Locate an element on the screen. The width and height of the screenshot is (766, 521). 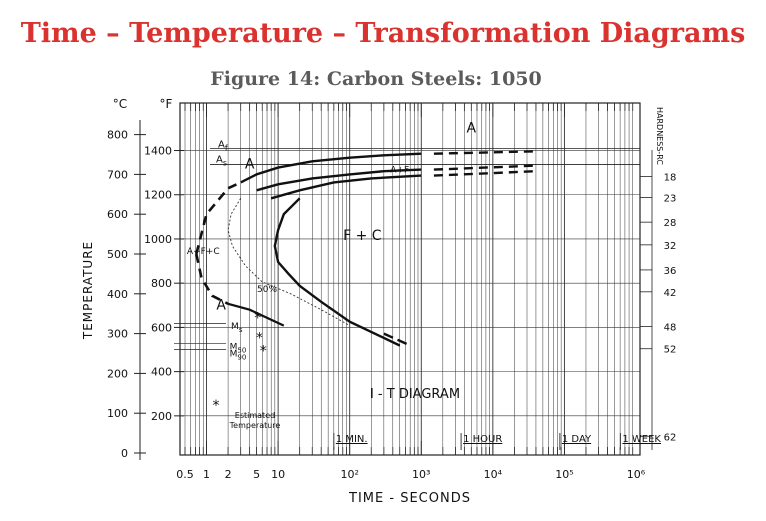
x-tick-label: 2 is located at coordinates (228, 474).